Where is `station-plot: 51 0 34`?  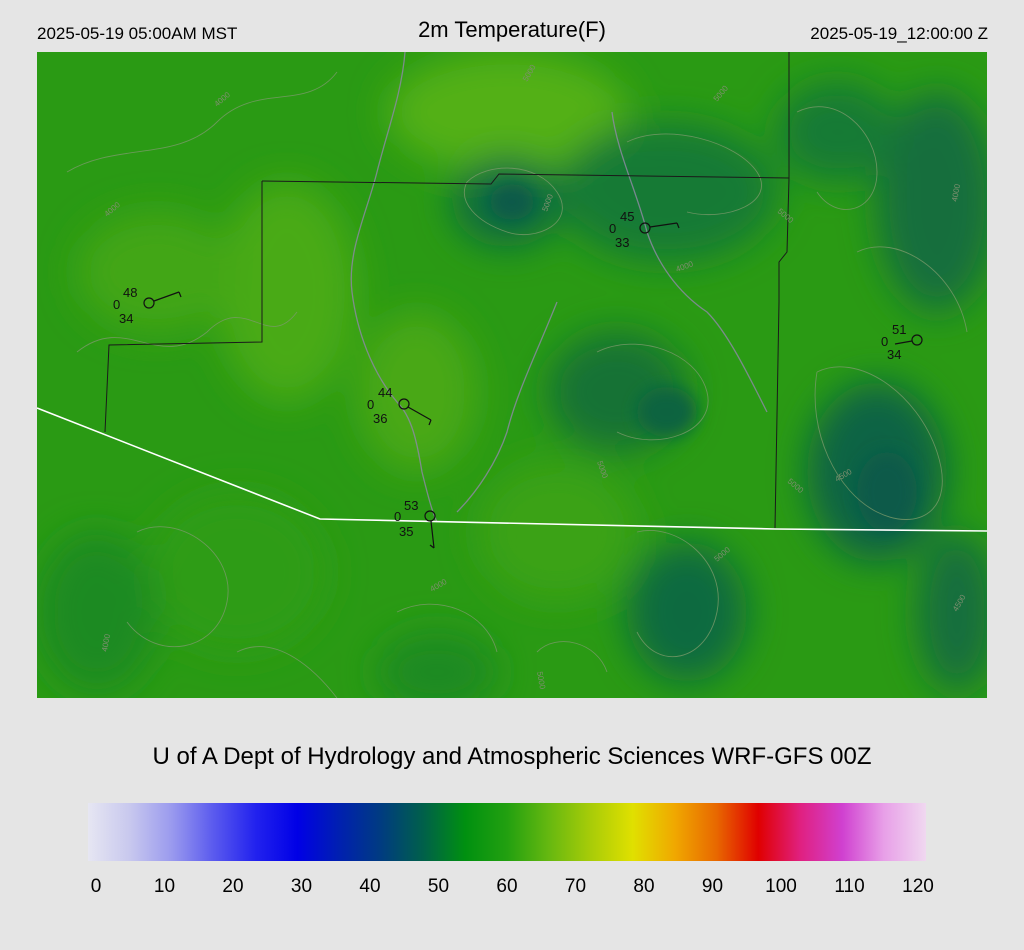 station-plot: 51 0 34 is located at coordinates (902, 342).